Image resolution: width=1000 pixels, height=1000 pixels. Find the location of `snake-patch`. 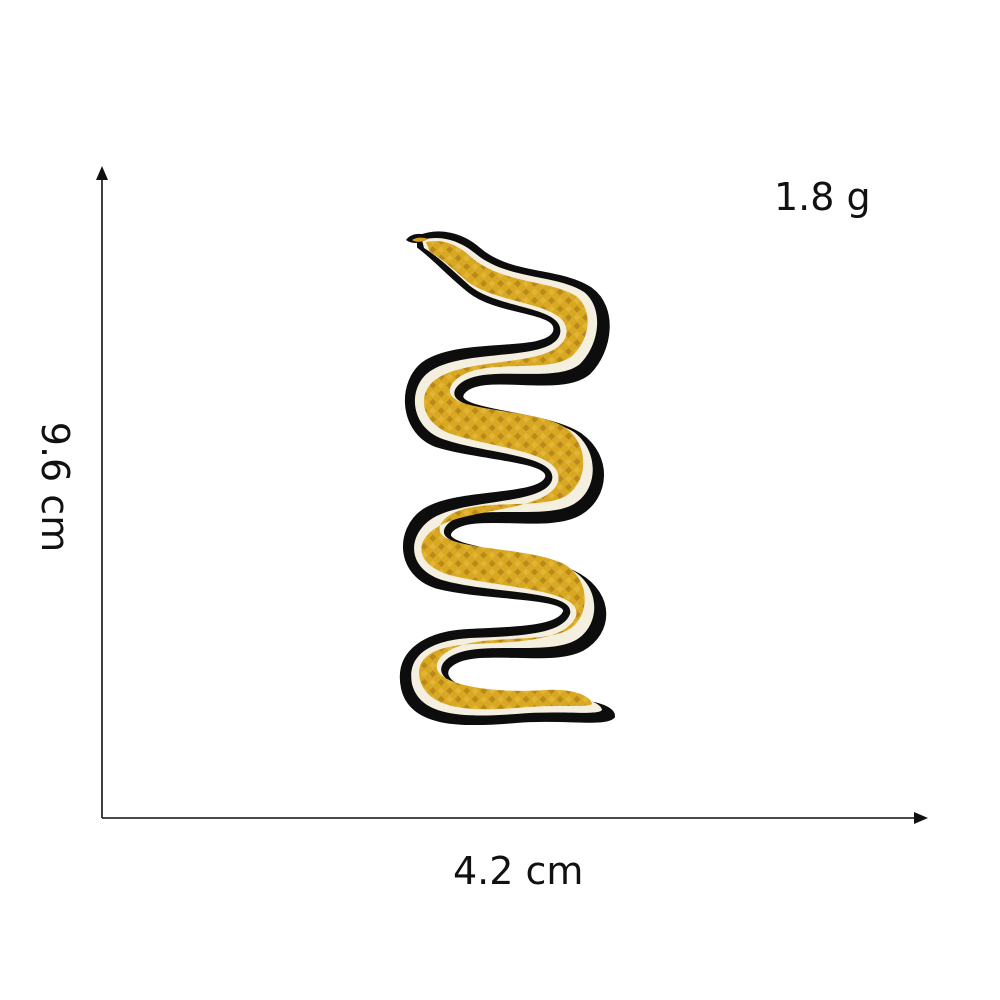

snake-patch is located at coordinates (507, 478).